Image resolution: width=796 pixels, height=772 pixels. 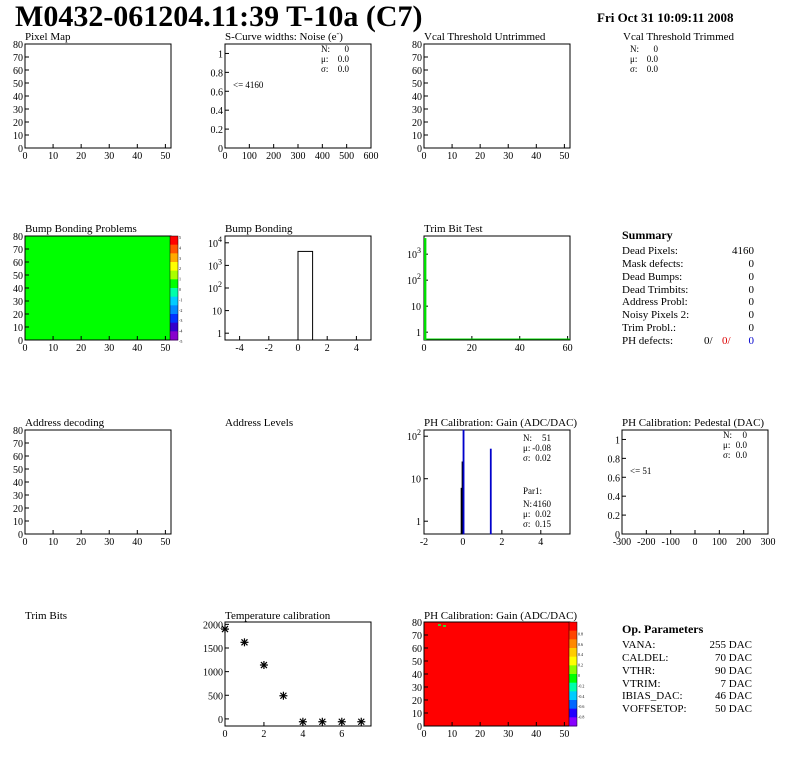 I want to click on ph-defects-v3: 0, so click(x=751, y=341).